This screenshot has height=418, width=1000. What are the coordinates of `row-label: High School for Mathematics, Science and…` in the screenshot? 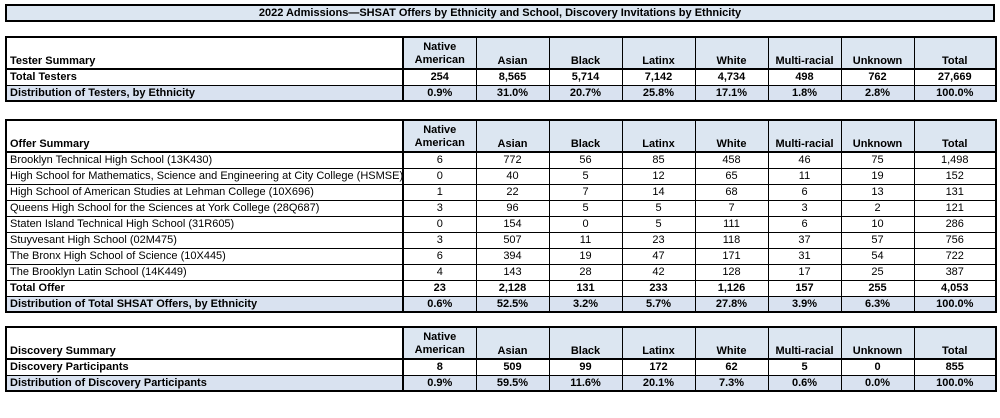 It's located at (204, 176).